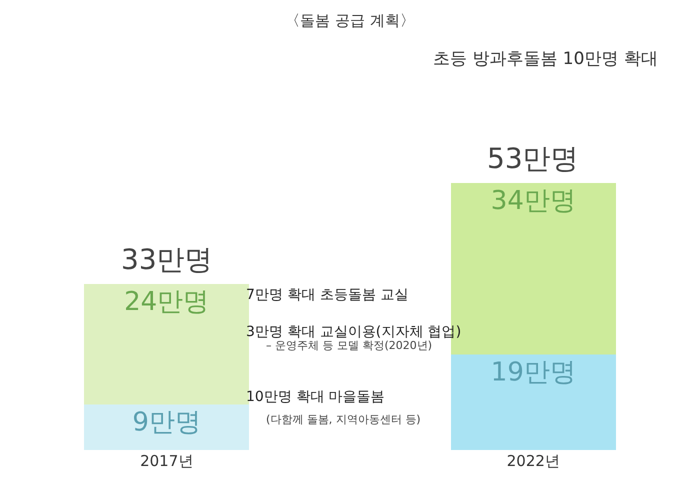 The width and height of the screenshot is (700, 500). I want to click on text: 초등 방과후돌봄 10만명 확대, so click(545, 59).